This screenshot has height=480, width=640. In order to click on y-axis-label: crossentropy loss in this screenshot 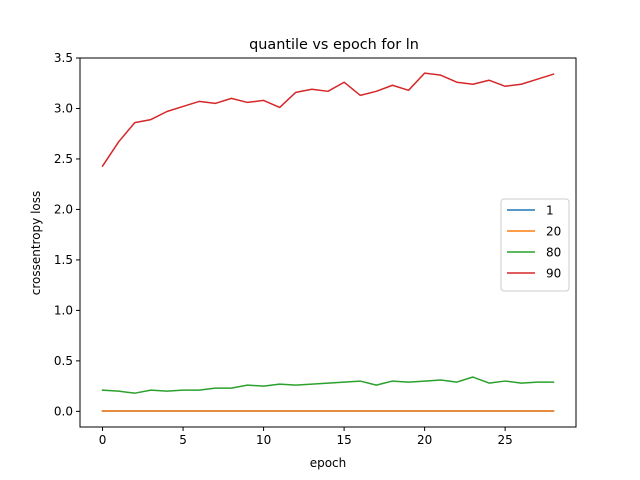, I will do `click(36, 243)`.